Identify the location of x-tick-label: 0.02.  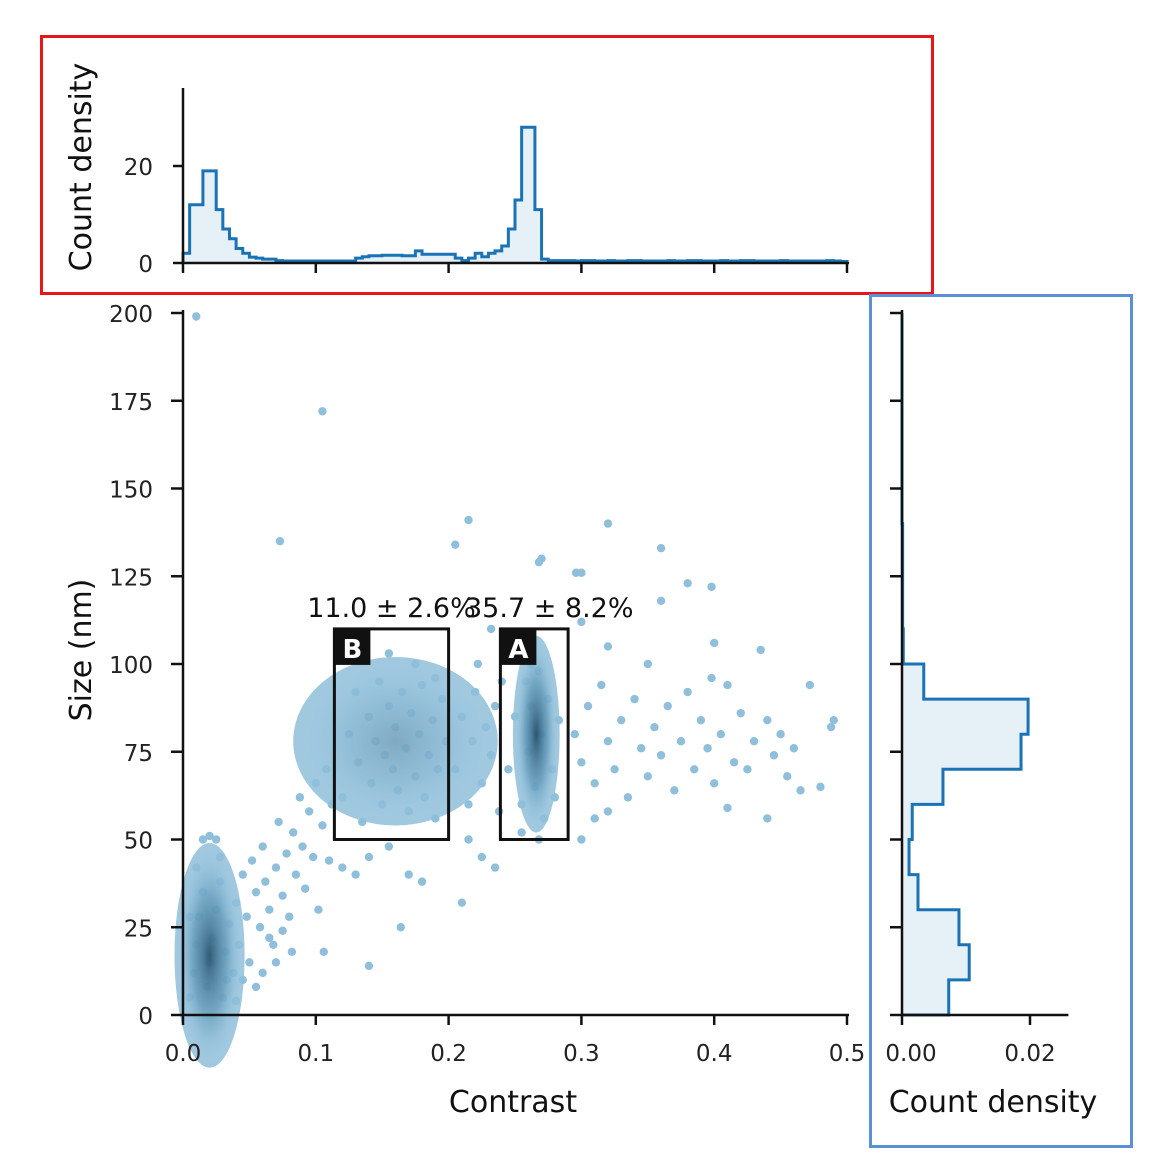
(1029, 1054).